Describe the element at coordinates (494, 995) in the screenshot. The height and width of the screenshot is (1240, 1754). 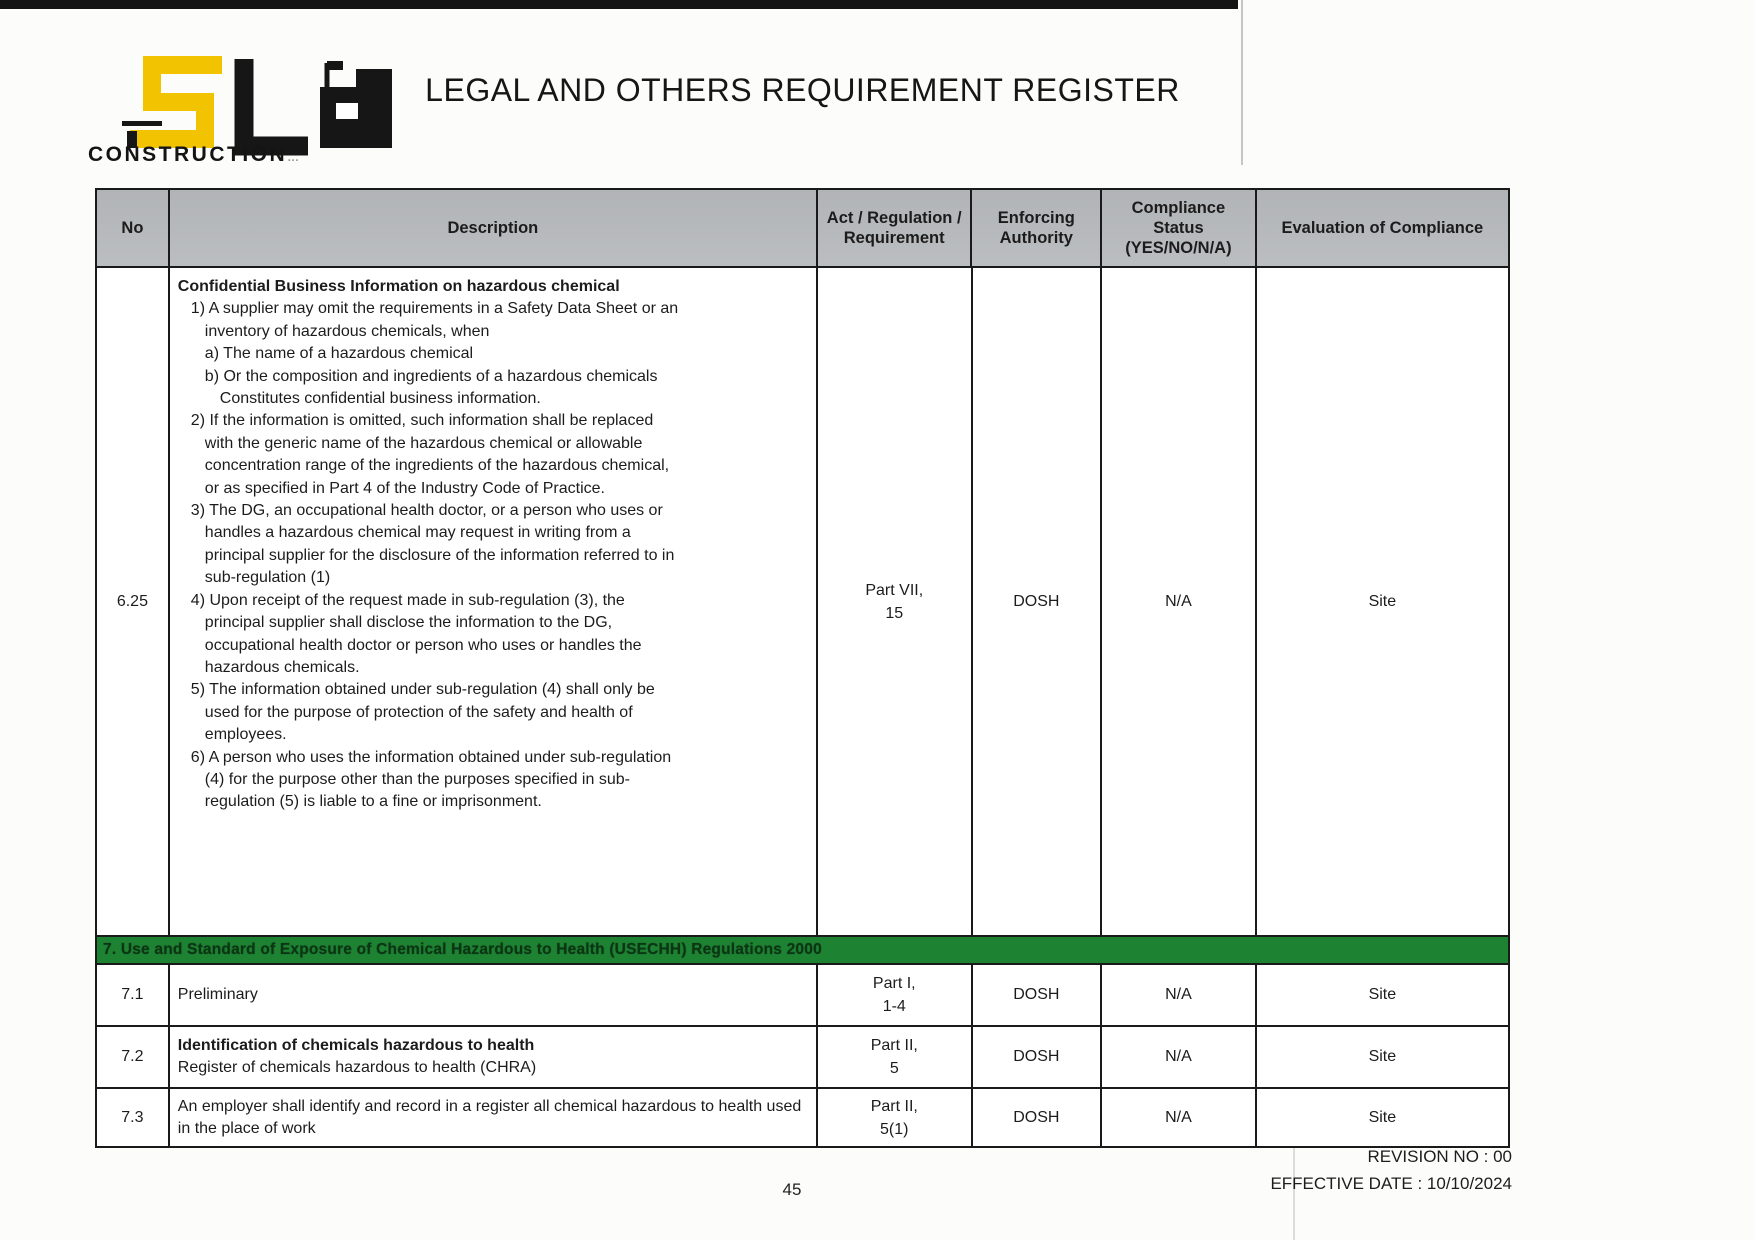
I see `row-description: Preliminary` at that location.